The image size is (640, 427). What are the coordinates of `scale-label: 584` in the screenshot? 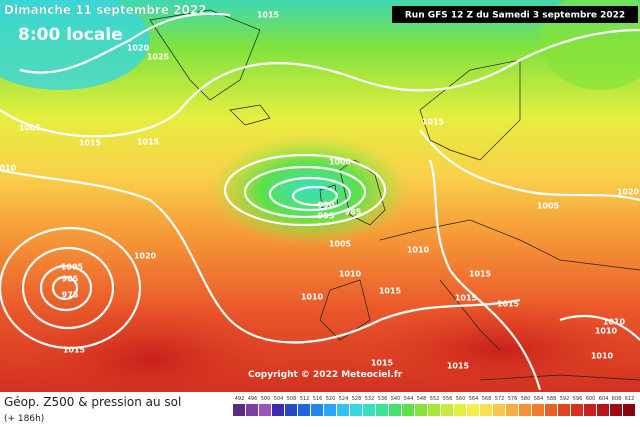 It's located at (539, 399).